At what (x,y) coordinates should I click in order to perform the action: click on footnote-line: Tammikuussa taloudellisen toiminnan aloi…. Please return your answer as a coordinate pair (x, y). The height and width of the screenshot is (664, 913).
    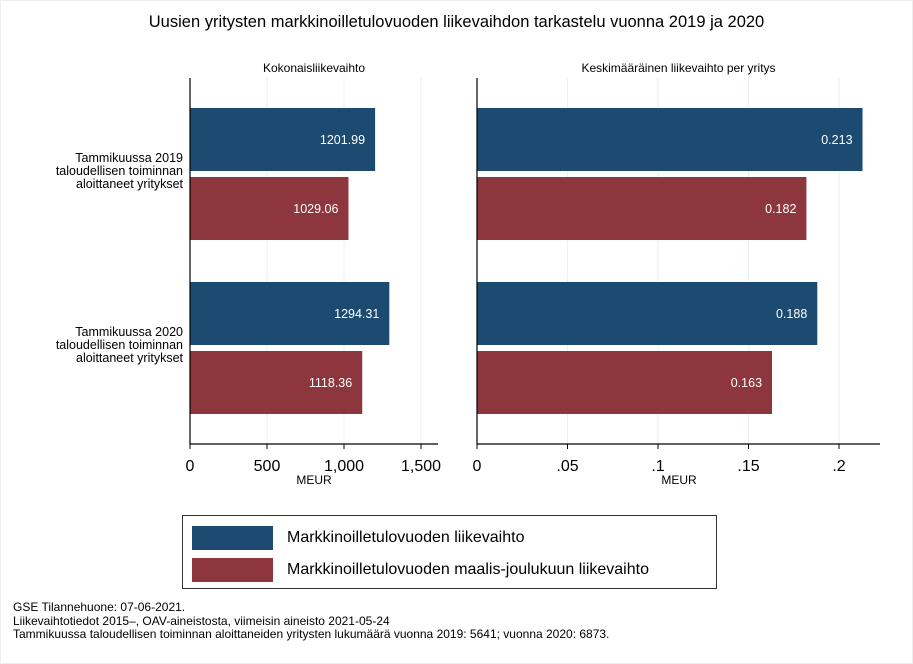
    Looking at the image, I should click on (311, 634).